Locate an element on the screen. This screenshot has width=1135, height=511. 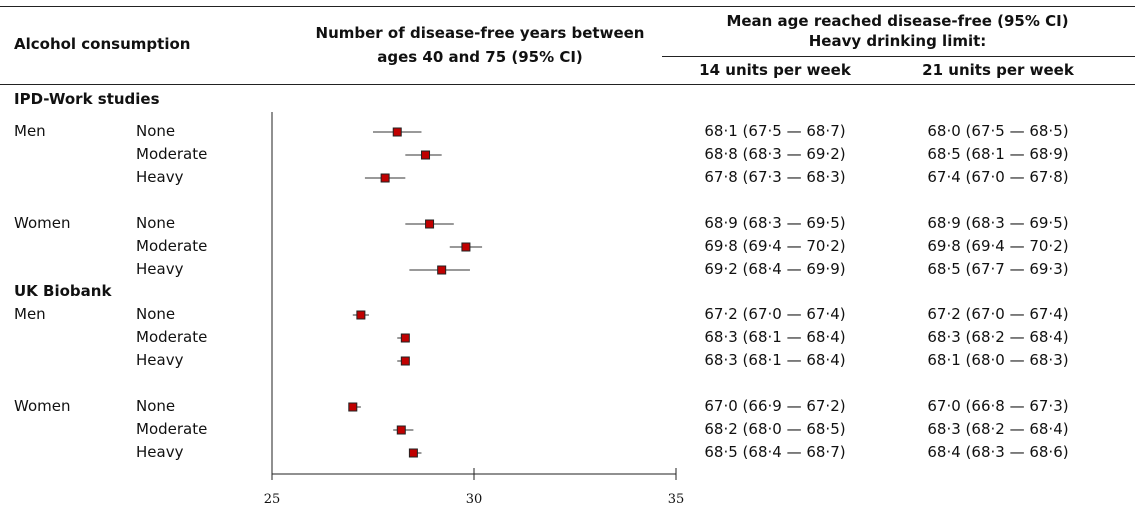
ci-14-units: 67·0 (66·9 — 67·2) is located at coordinates (775, 406).